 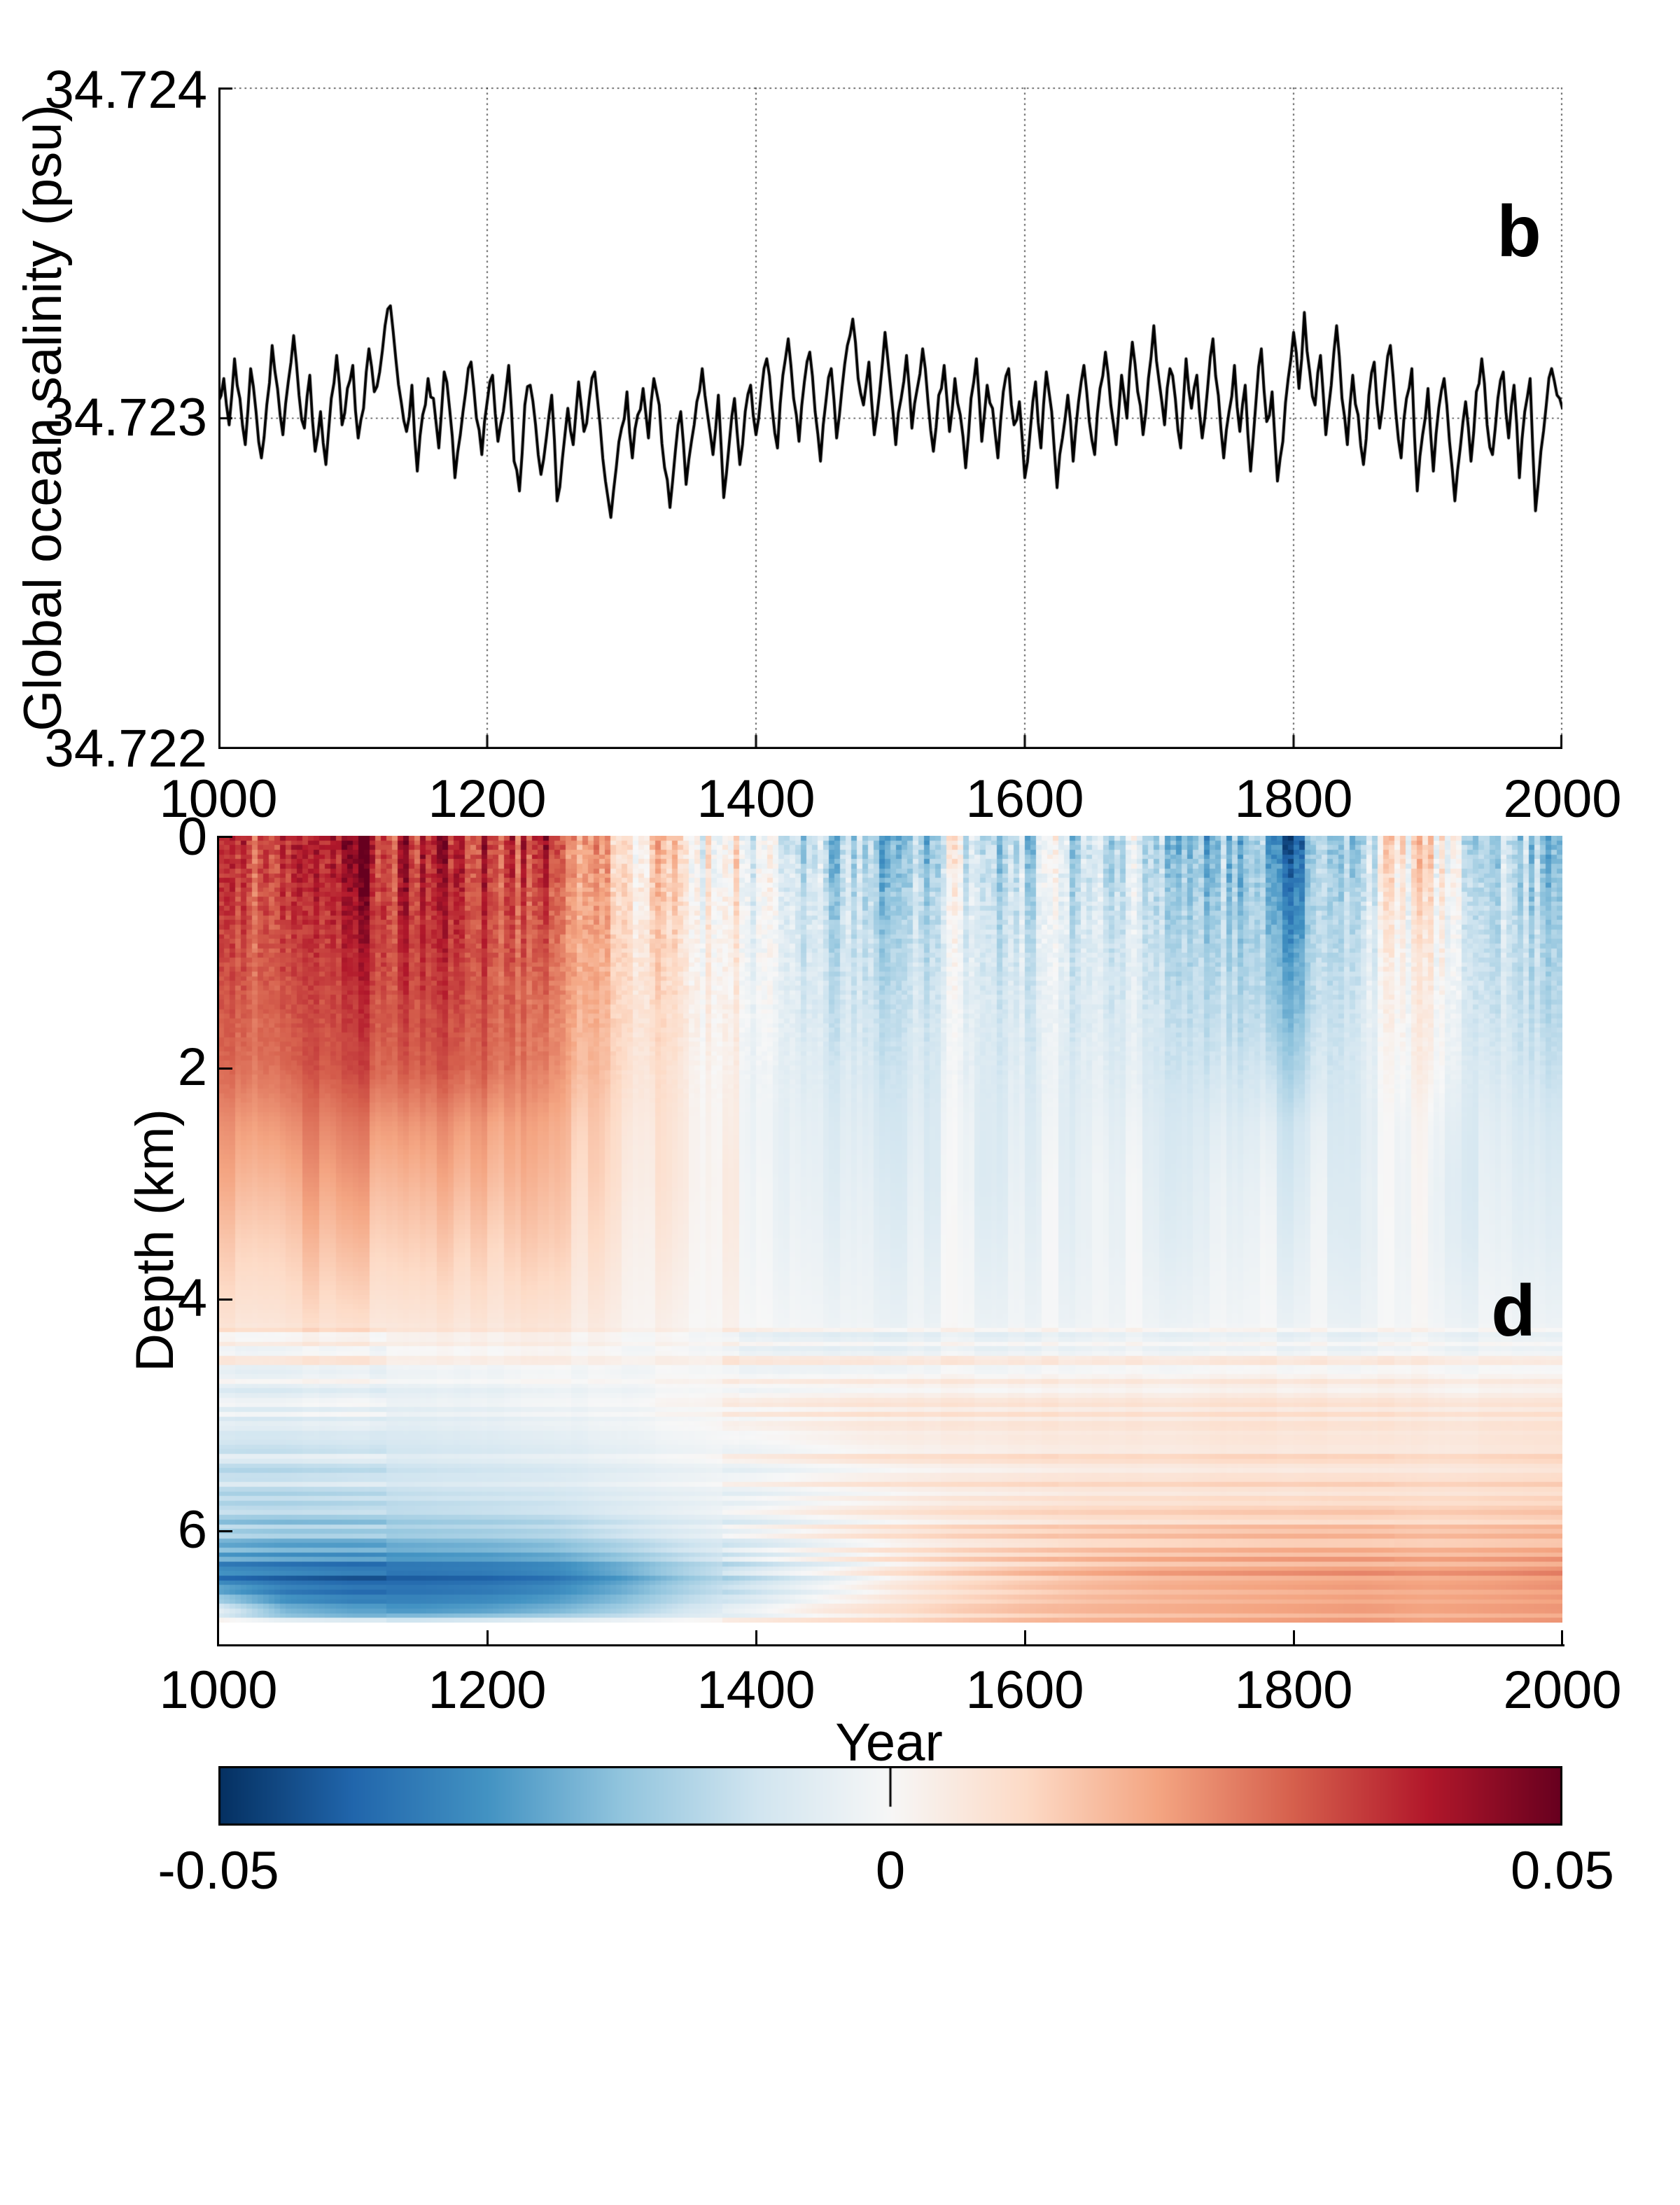 I want to click on b-xtick-1400: 1400, so click(x=756, y=799).